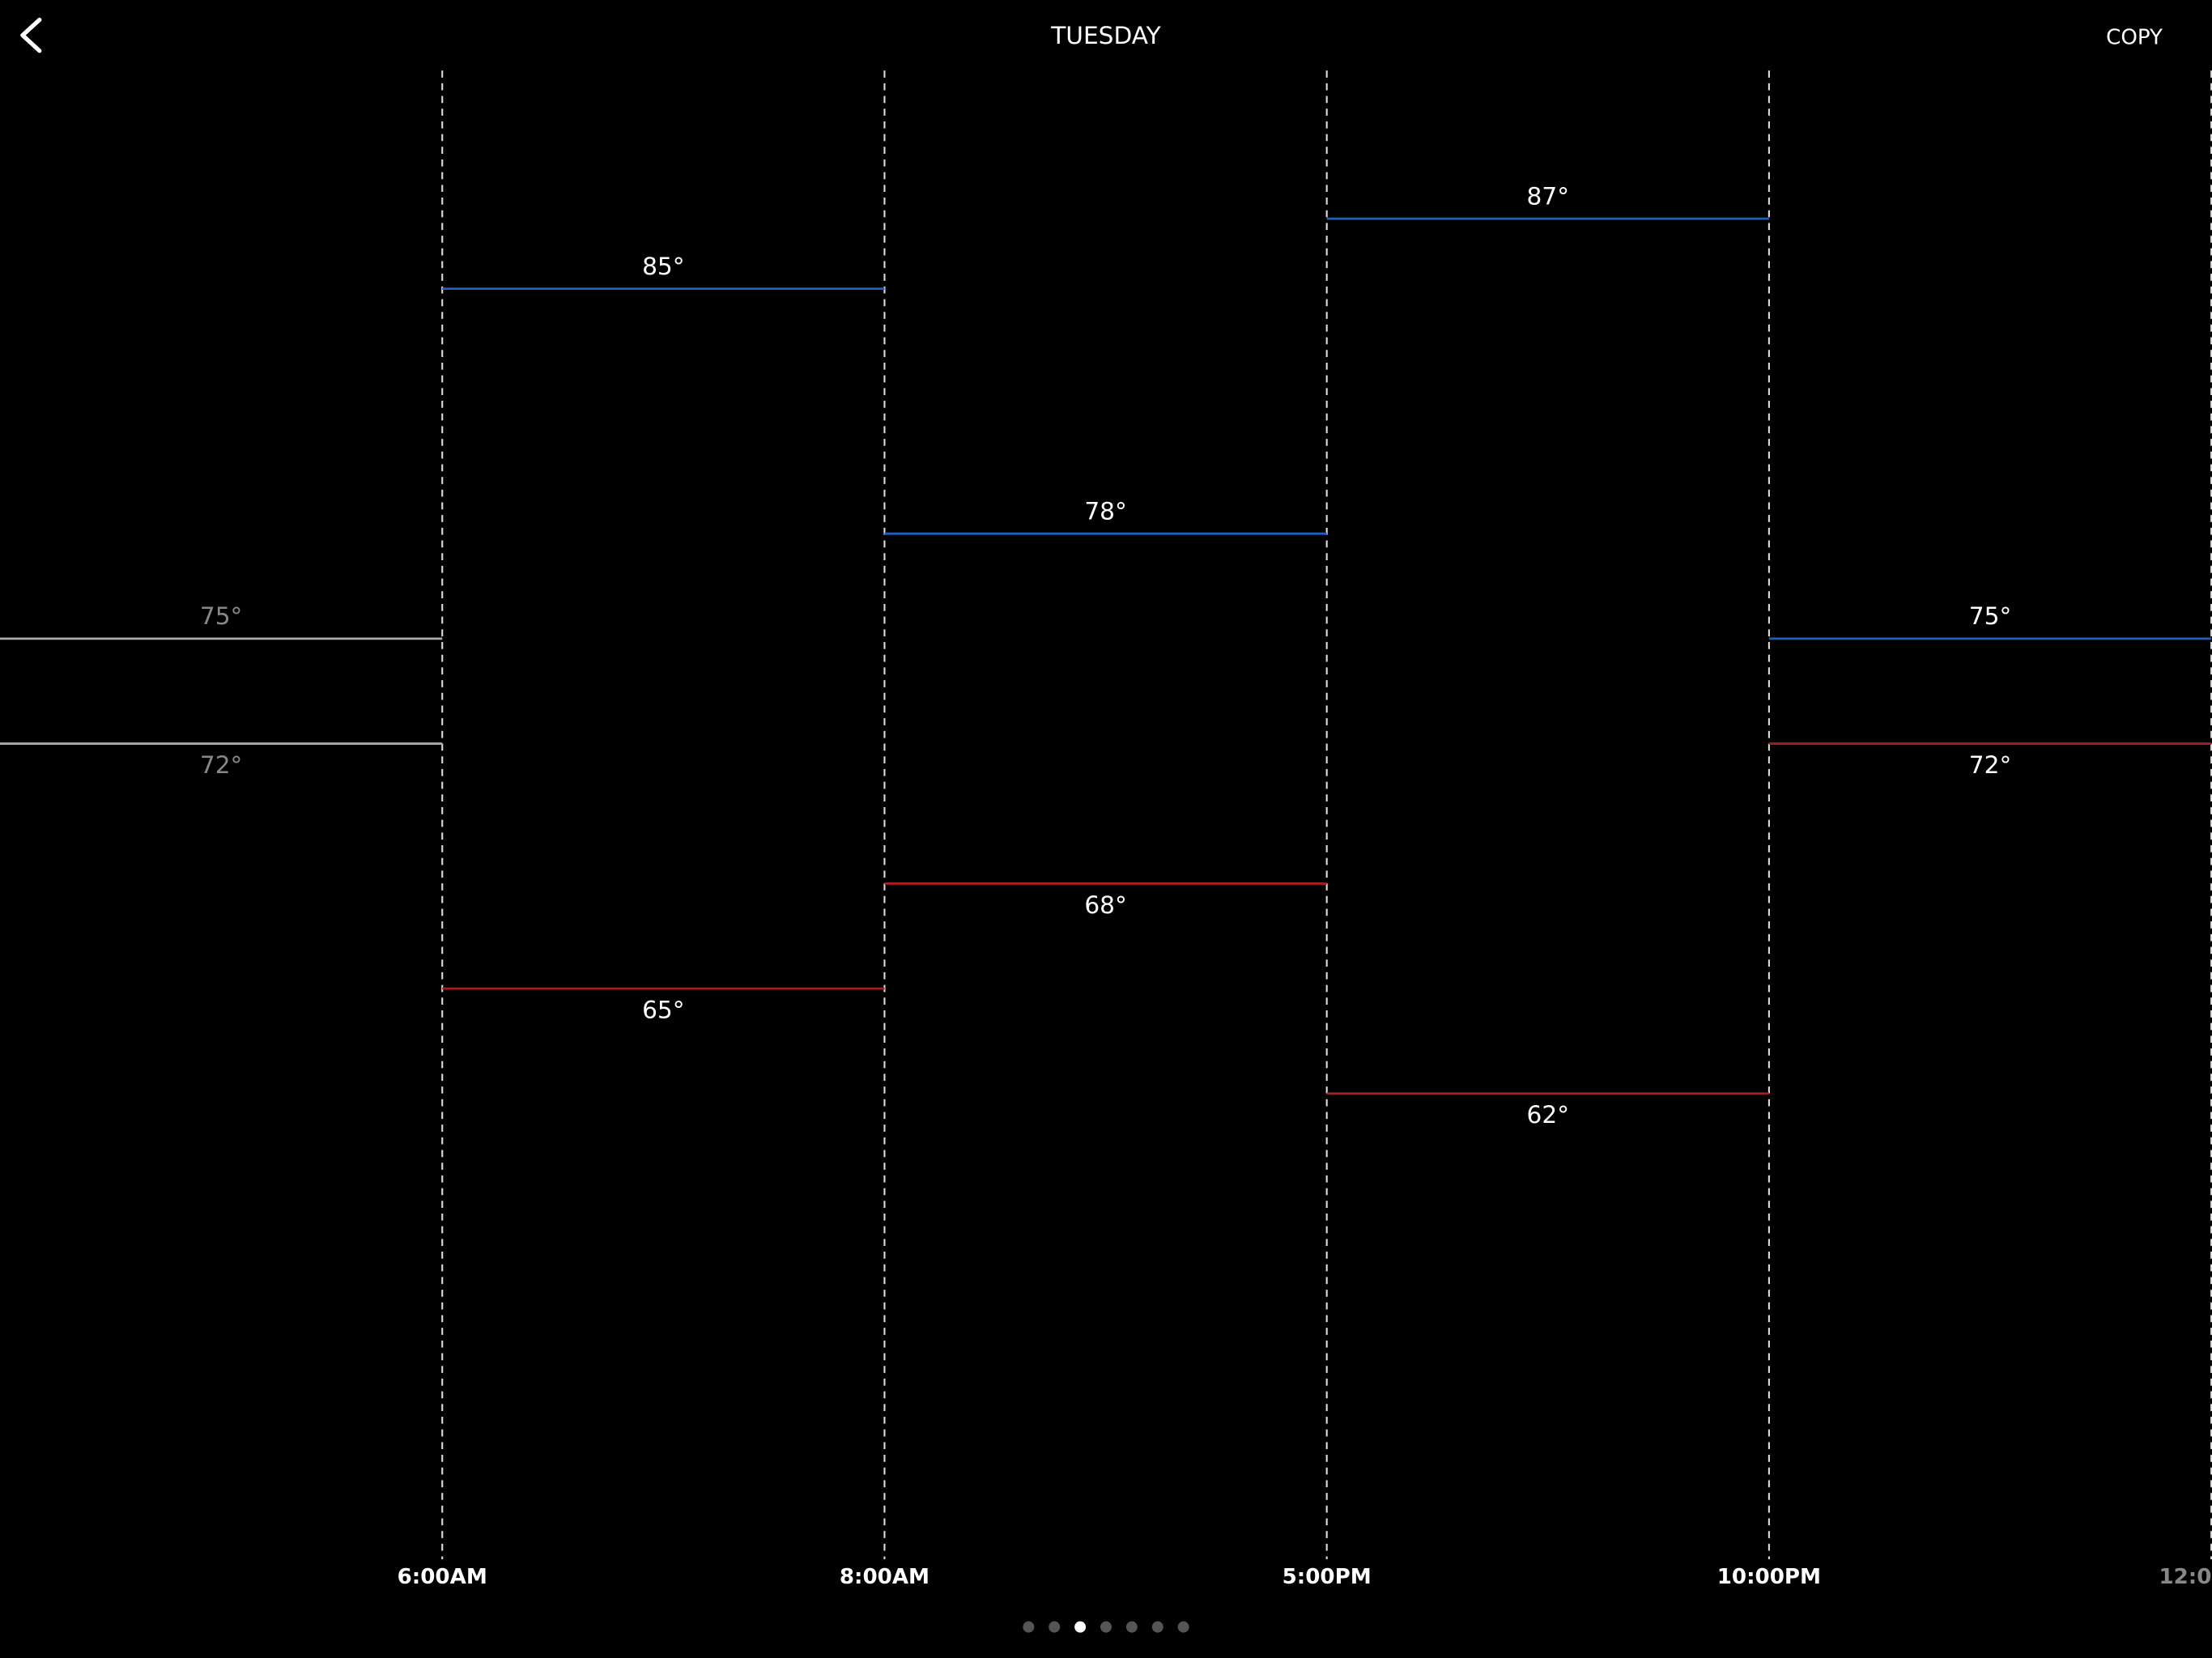 This screenshot has width=2212, height=1658. Describe the element at coordinates (1105, 511) in the screenshot. I see `cool-label: 78°` at that location.